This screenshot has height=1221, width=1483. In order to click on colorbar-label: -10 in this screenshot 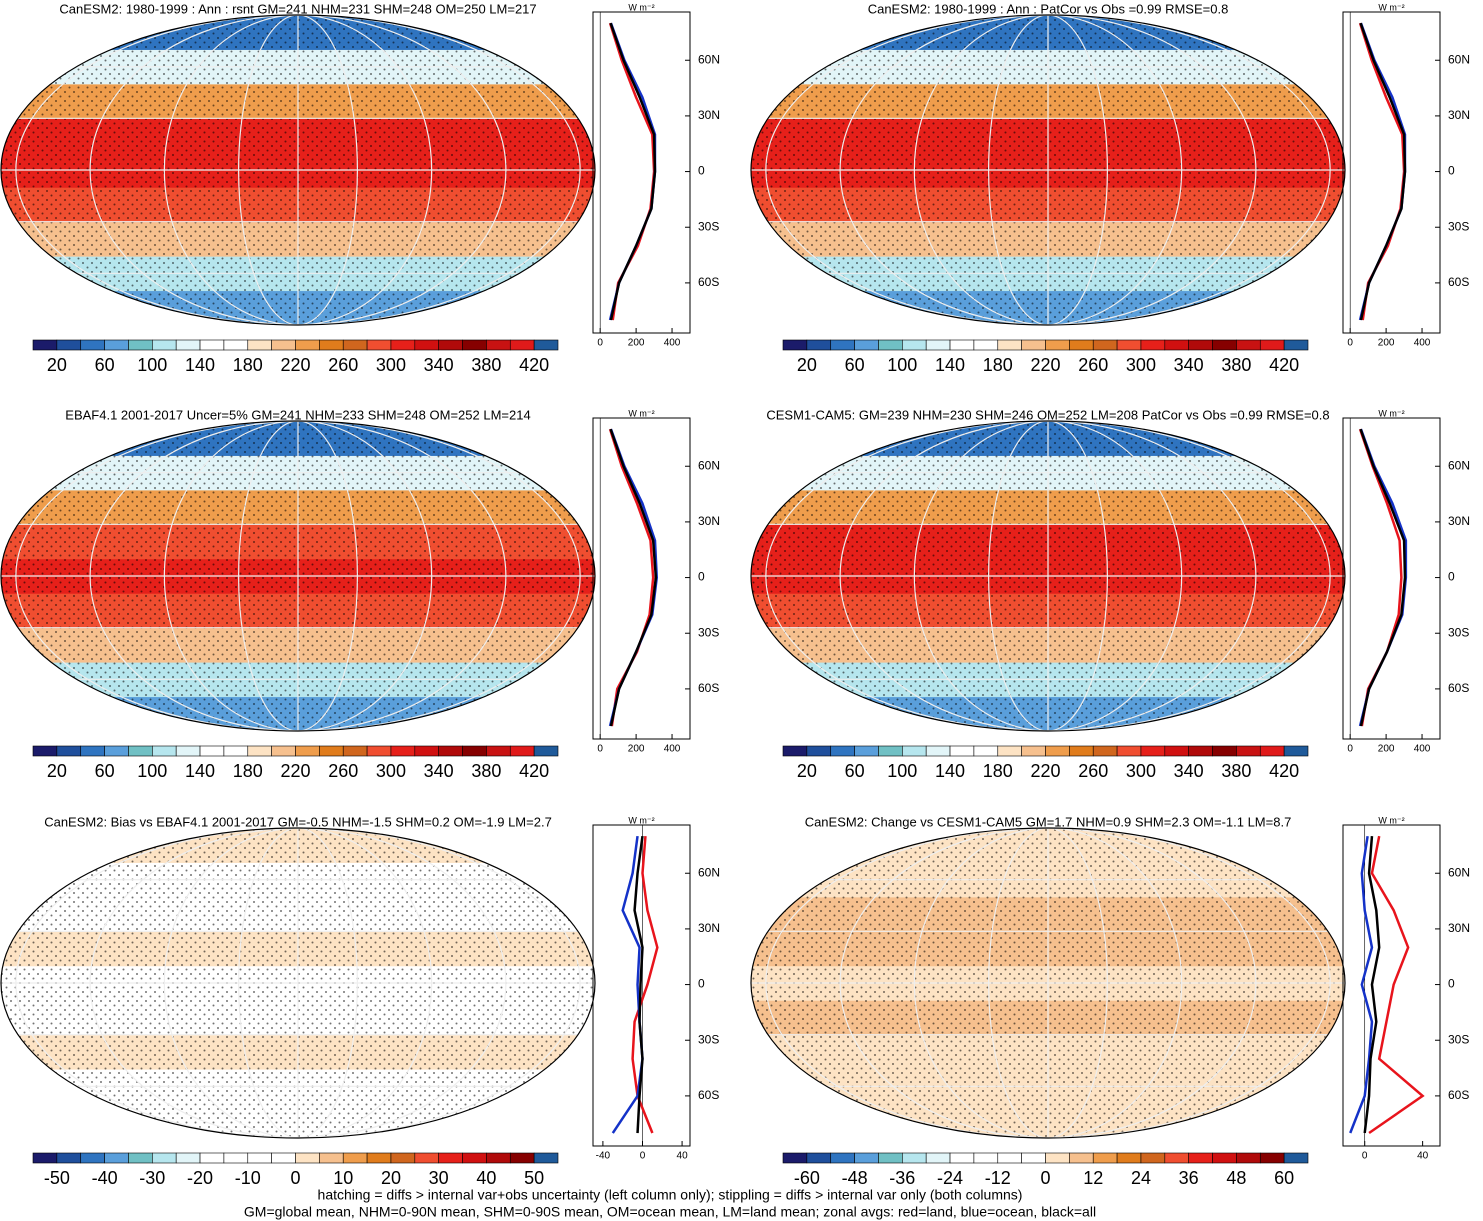, I will do `click(248, 1178)`.